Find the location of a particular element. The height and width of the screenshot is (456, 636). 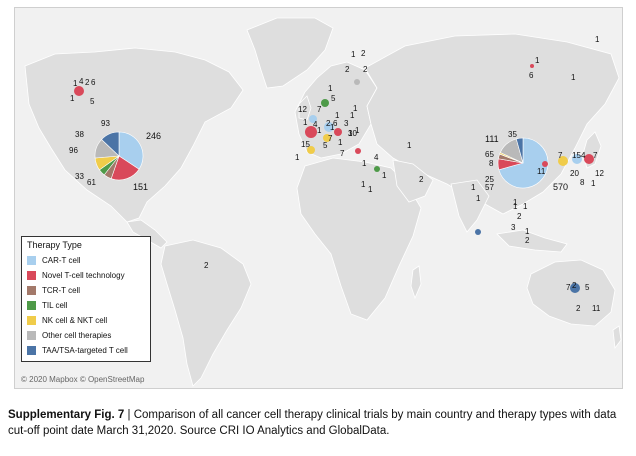

legend-label: CAR-T cell is located at coordinates (61, 260).